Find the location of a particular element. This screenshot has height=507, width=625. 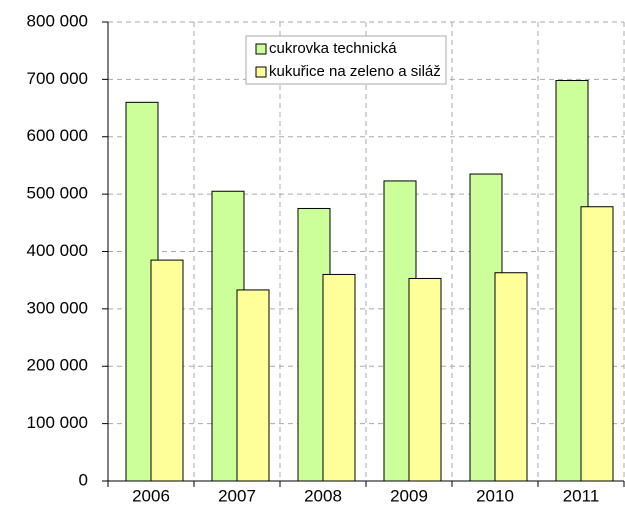

legend-box is located at coordinates (346, 60).